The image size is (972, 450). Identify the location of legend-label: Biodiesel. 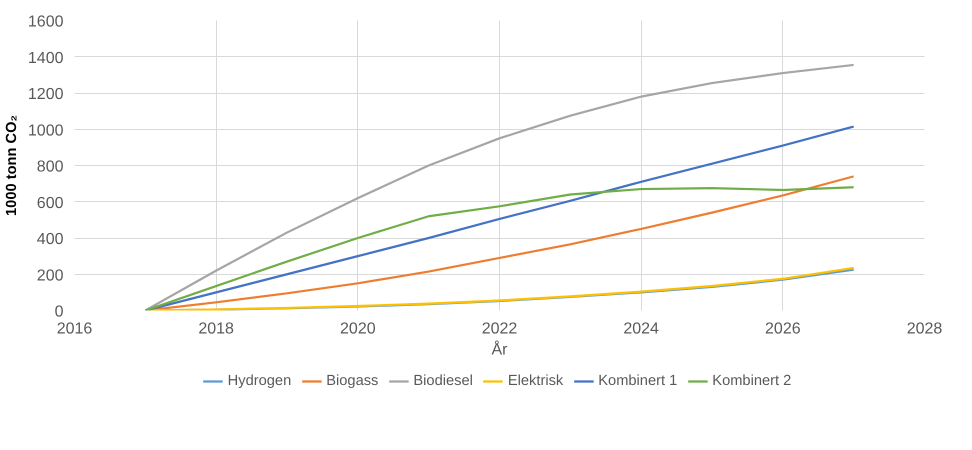
(443, 381).